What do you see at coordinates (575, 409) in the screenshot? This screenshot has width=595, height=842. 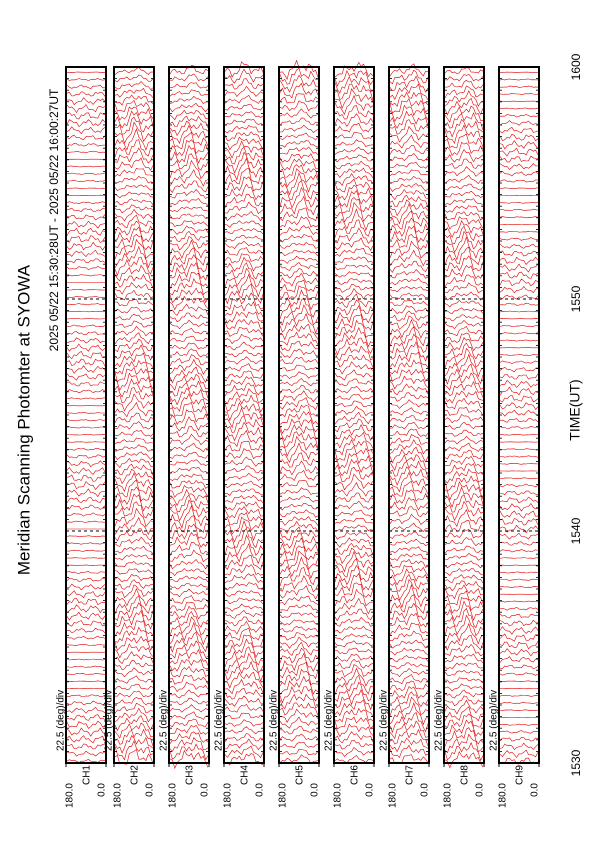 I see `x-axis-label: TIME(UT)` at bounding box center [575, 409].